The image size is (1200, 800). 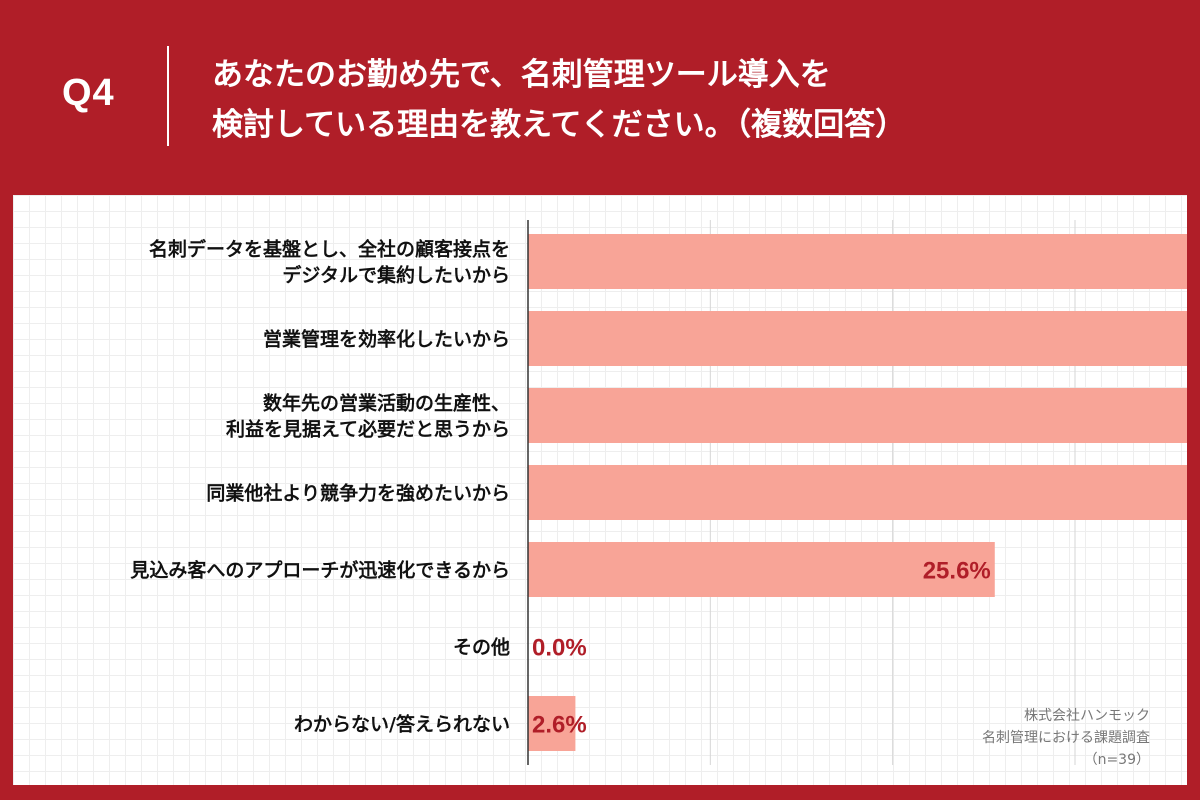 I want to click on category-label-line: デジタルで集約したいから, so click(x=396, y=275).